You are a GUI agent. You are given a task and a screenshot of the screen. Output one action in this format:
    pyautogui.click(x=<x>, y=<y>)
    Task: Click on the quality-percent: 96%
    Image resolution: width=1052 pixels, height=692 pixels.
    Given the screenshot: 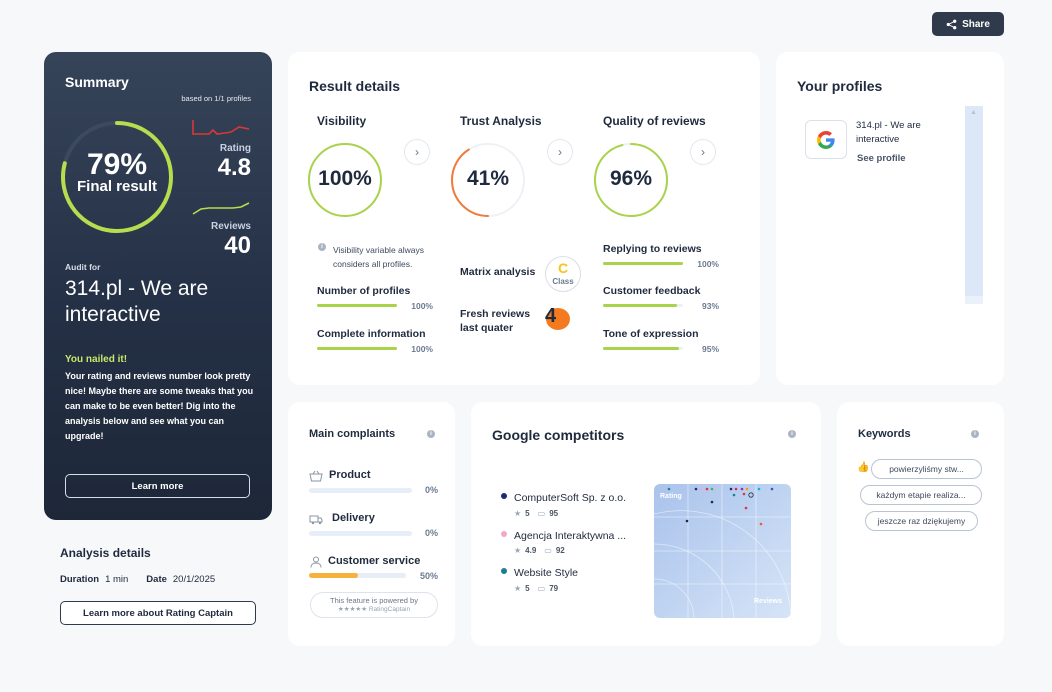 What is the action you would take?
    pyautogui.click(x=631, y=178)
    